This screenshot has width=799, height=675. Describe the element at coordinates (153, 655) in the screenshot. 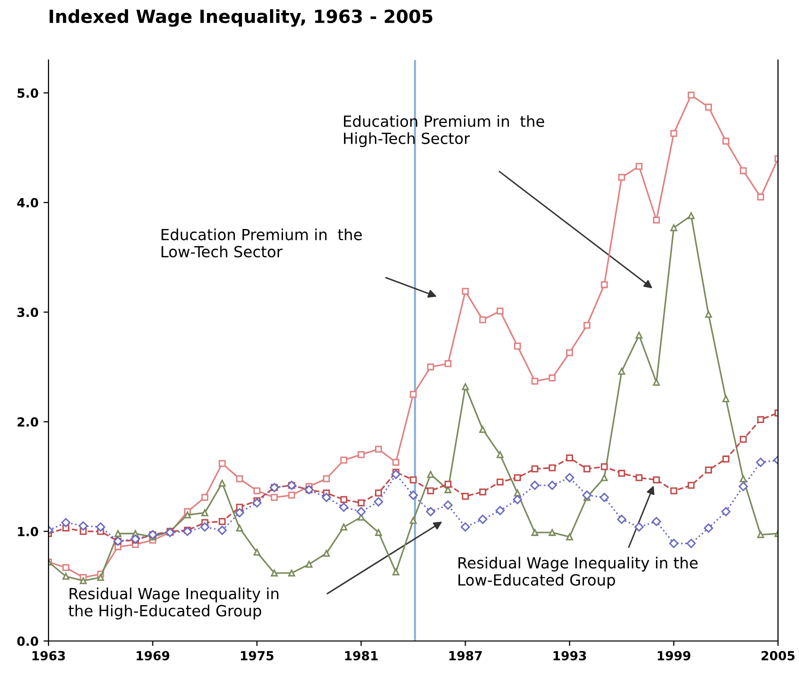

I see `x-tick-label: 1969` at that location.